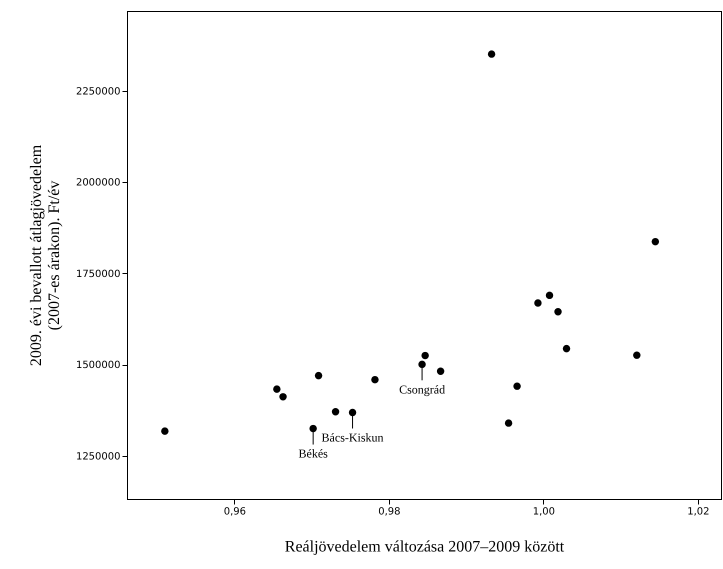  Describe the element at coordinates (45, 255) in the screenshot. I see `y-axis-title: 2009. évi bevallott átlagjövedelem (2007-es árakon). Ft/év` at that location.